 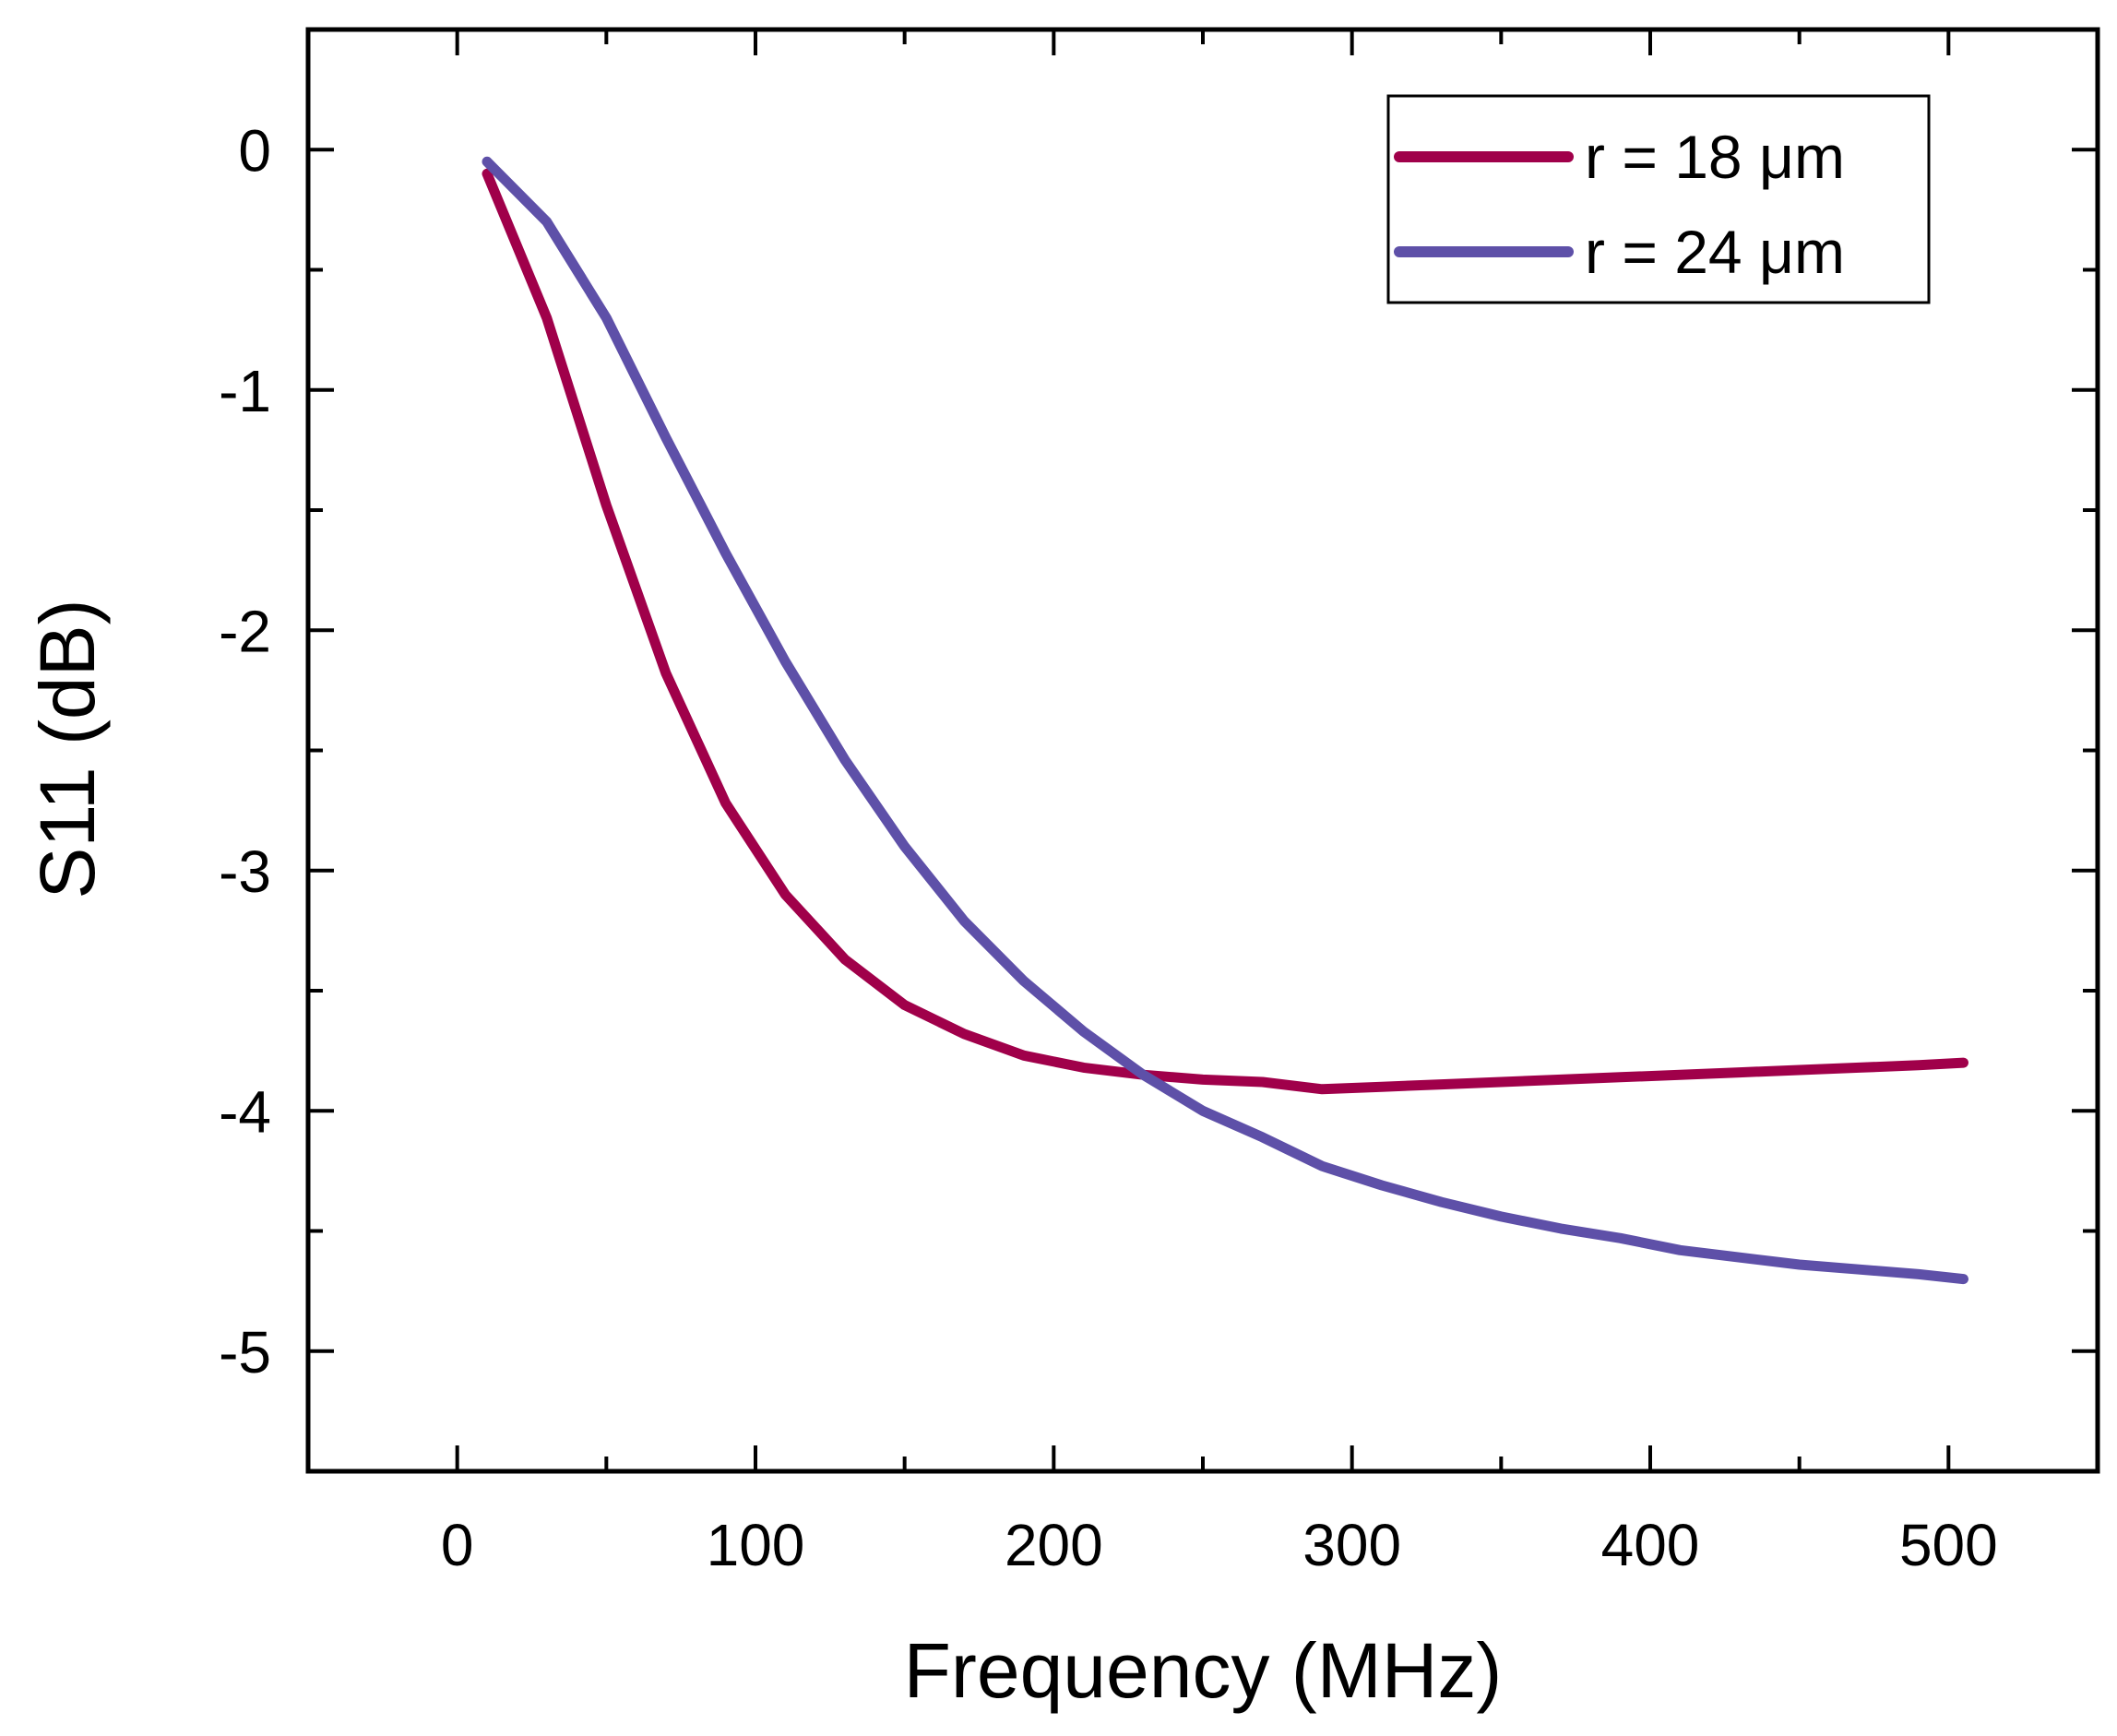 I want to click on y-axis-title: S11 (dB), so click(x=67, y=748).